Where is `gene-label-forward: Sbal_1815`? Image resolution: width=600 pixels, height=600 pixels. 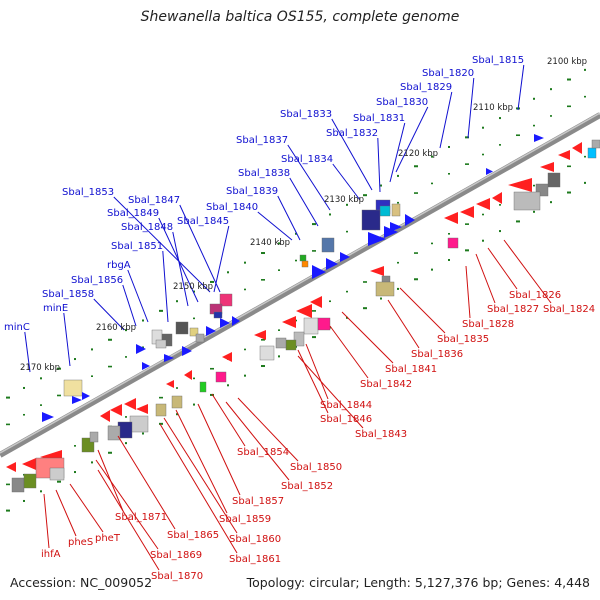 gene-label-forward: Sbal_1815 is located at coordinates (498, 60).